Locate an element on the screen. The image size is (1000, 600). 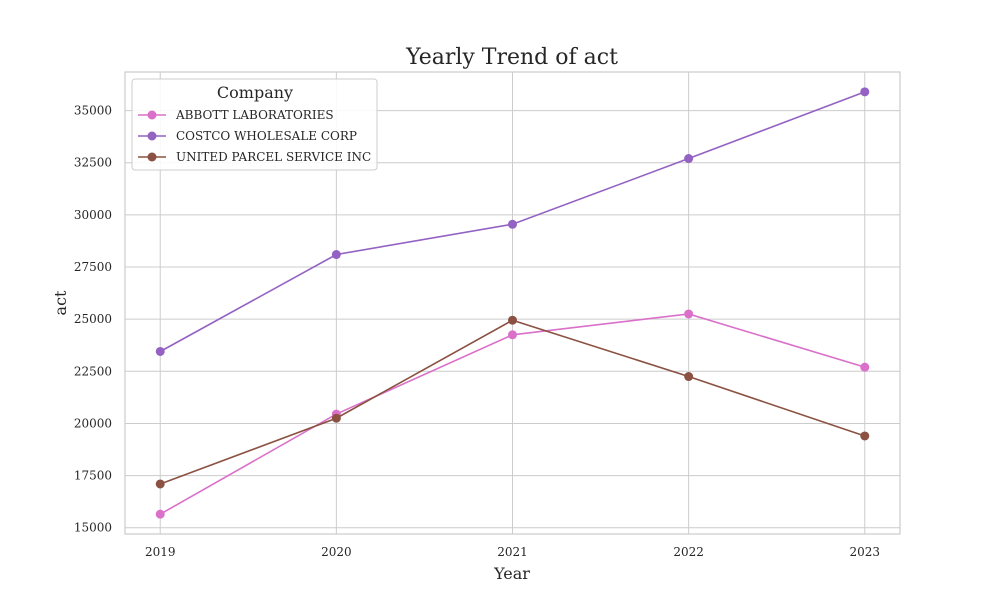
y-tick-label: 22500 is located at coordinates (93, 371).